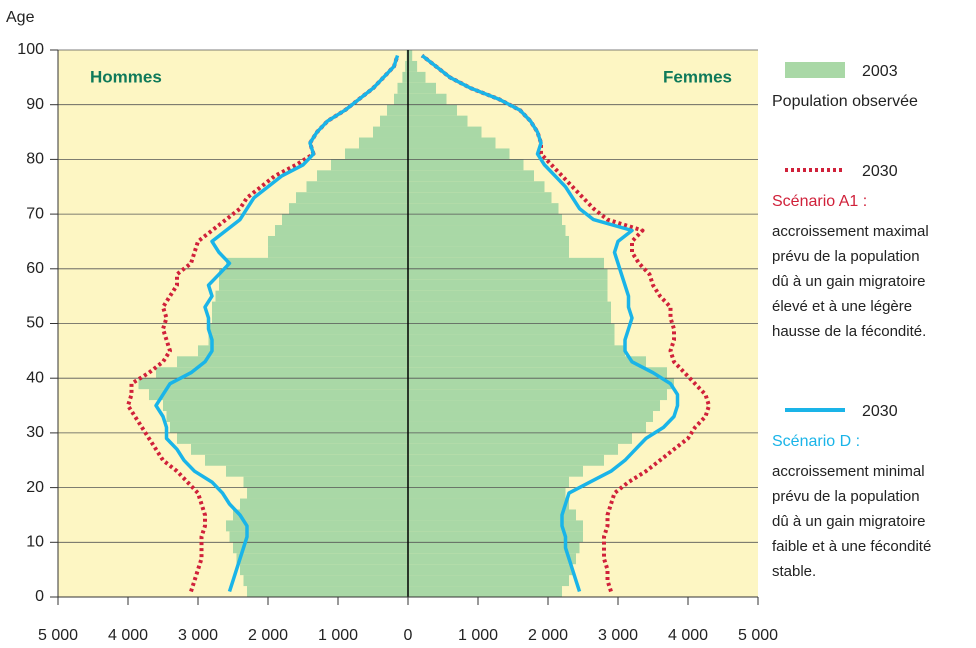 This screenshot has height=648, width=976. Describe the element at coordinates (851, 546) in the screenshot. I see `legend-description: faible et à une fécondité` at that location.